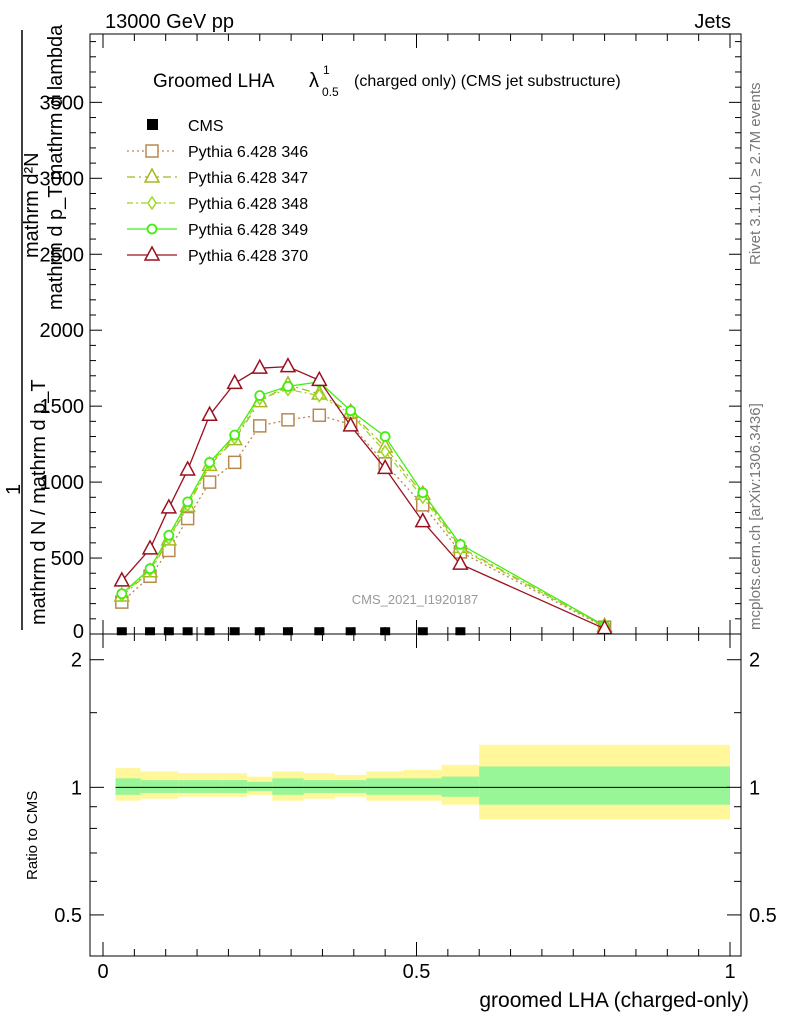 Image resolution: width=786 pixels, height=1024 pixels. What do you see at coordinates (248, 204) in the screenshot?
I see `legend-label: Pythia 6.428 348` at bounding box center [248, 204].